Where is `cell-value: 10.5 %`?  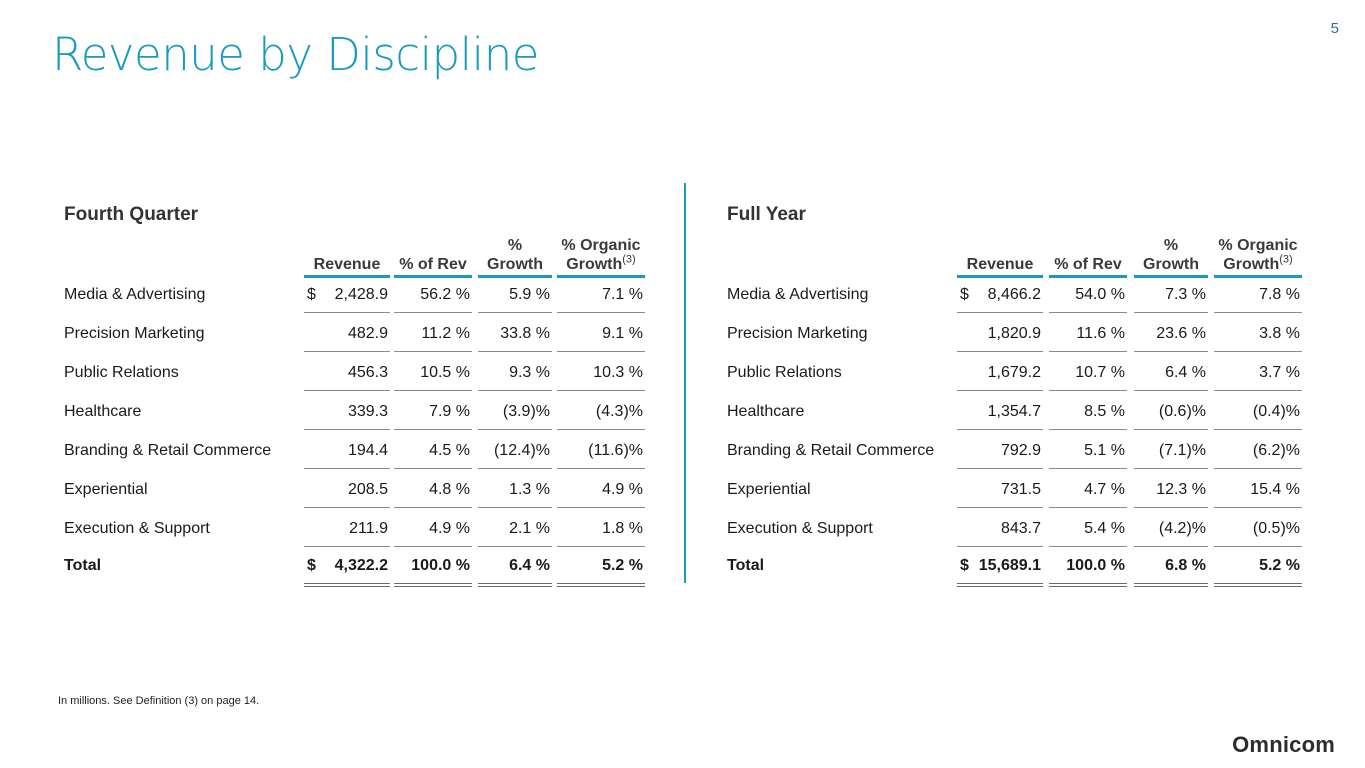
cell-value: 10.5 % is located at coordinates (445, 372).